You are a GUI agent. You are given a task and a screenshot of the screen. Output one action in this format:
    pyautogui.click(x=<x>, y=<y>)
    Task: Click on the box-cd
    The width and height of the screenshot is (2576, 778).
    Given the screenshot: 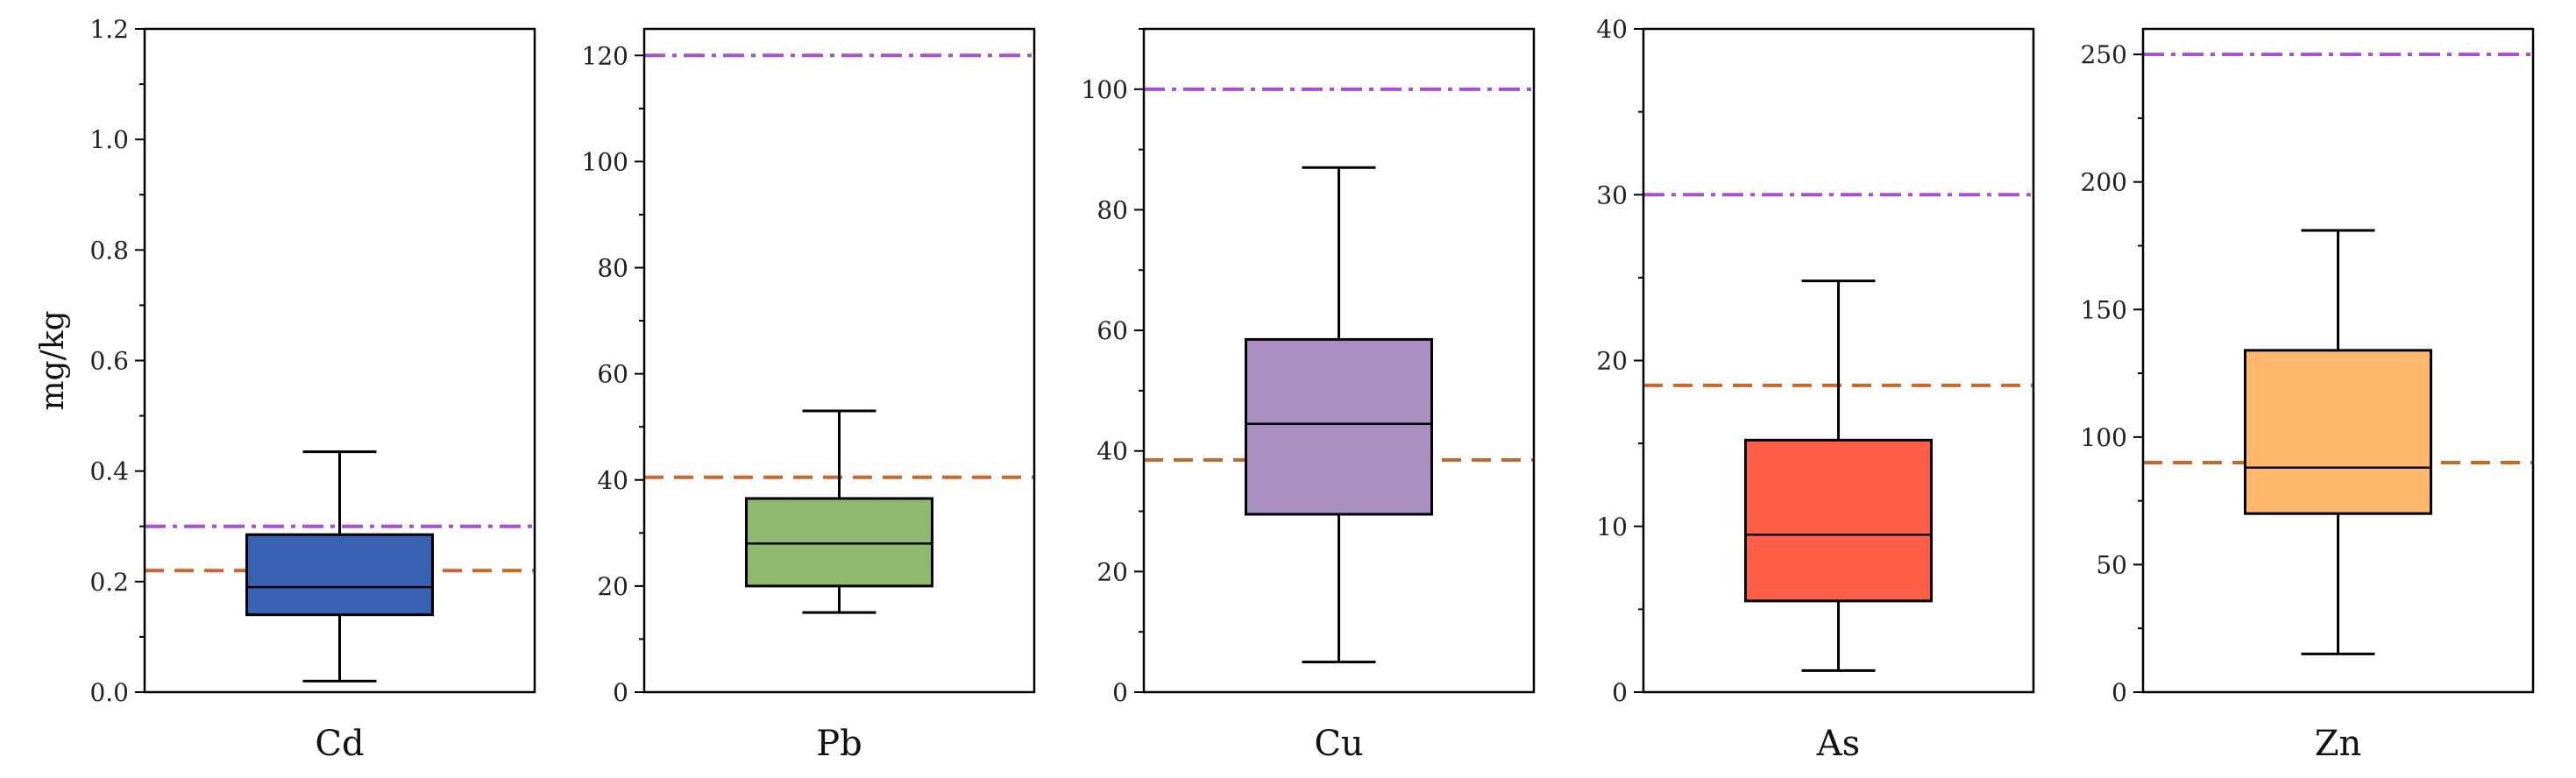 What is the action you would take?
    pyautogui.click(x=339, y=575)
    